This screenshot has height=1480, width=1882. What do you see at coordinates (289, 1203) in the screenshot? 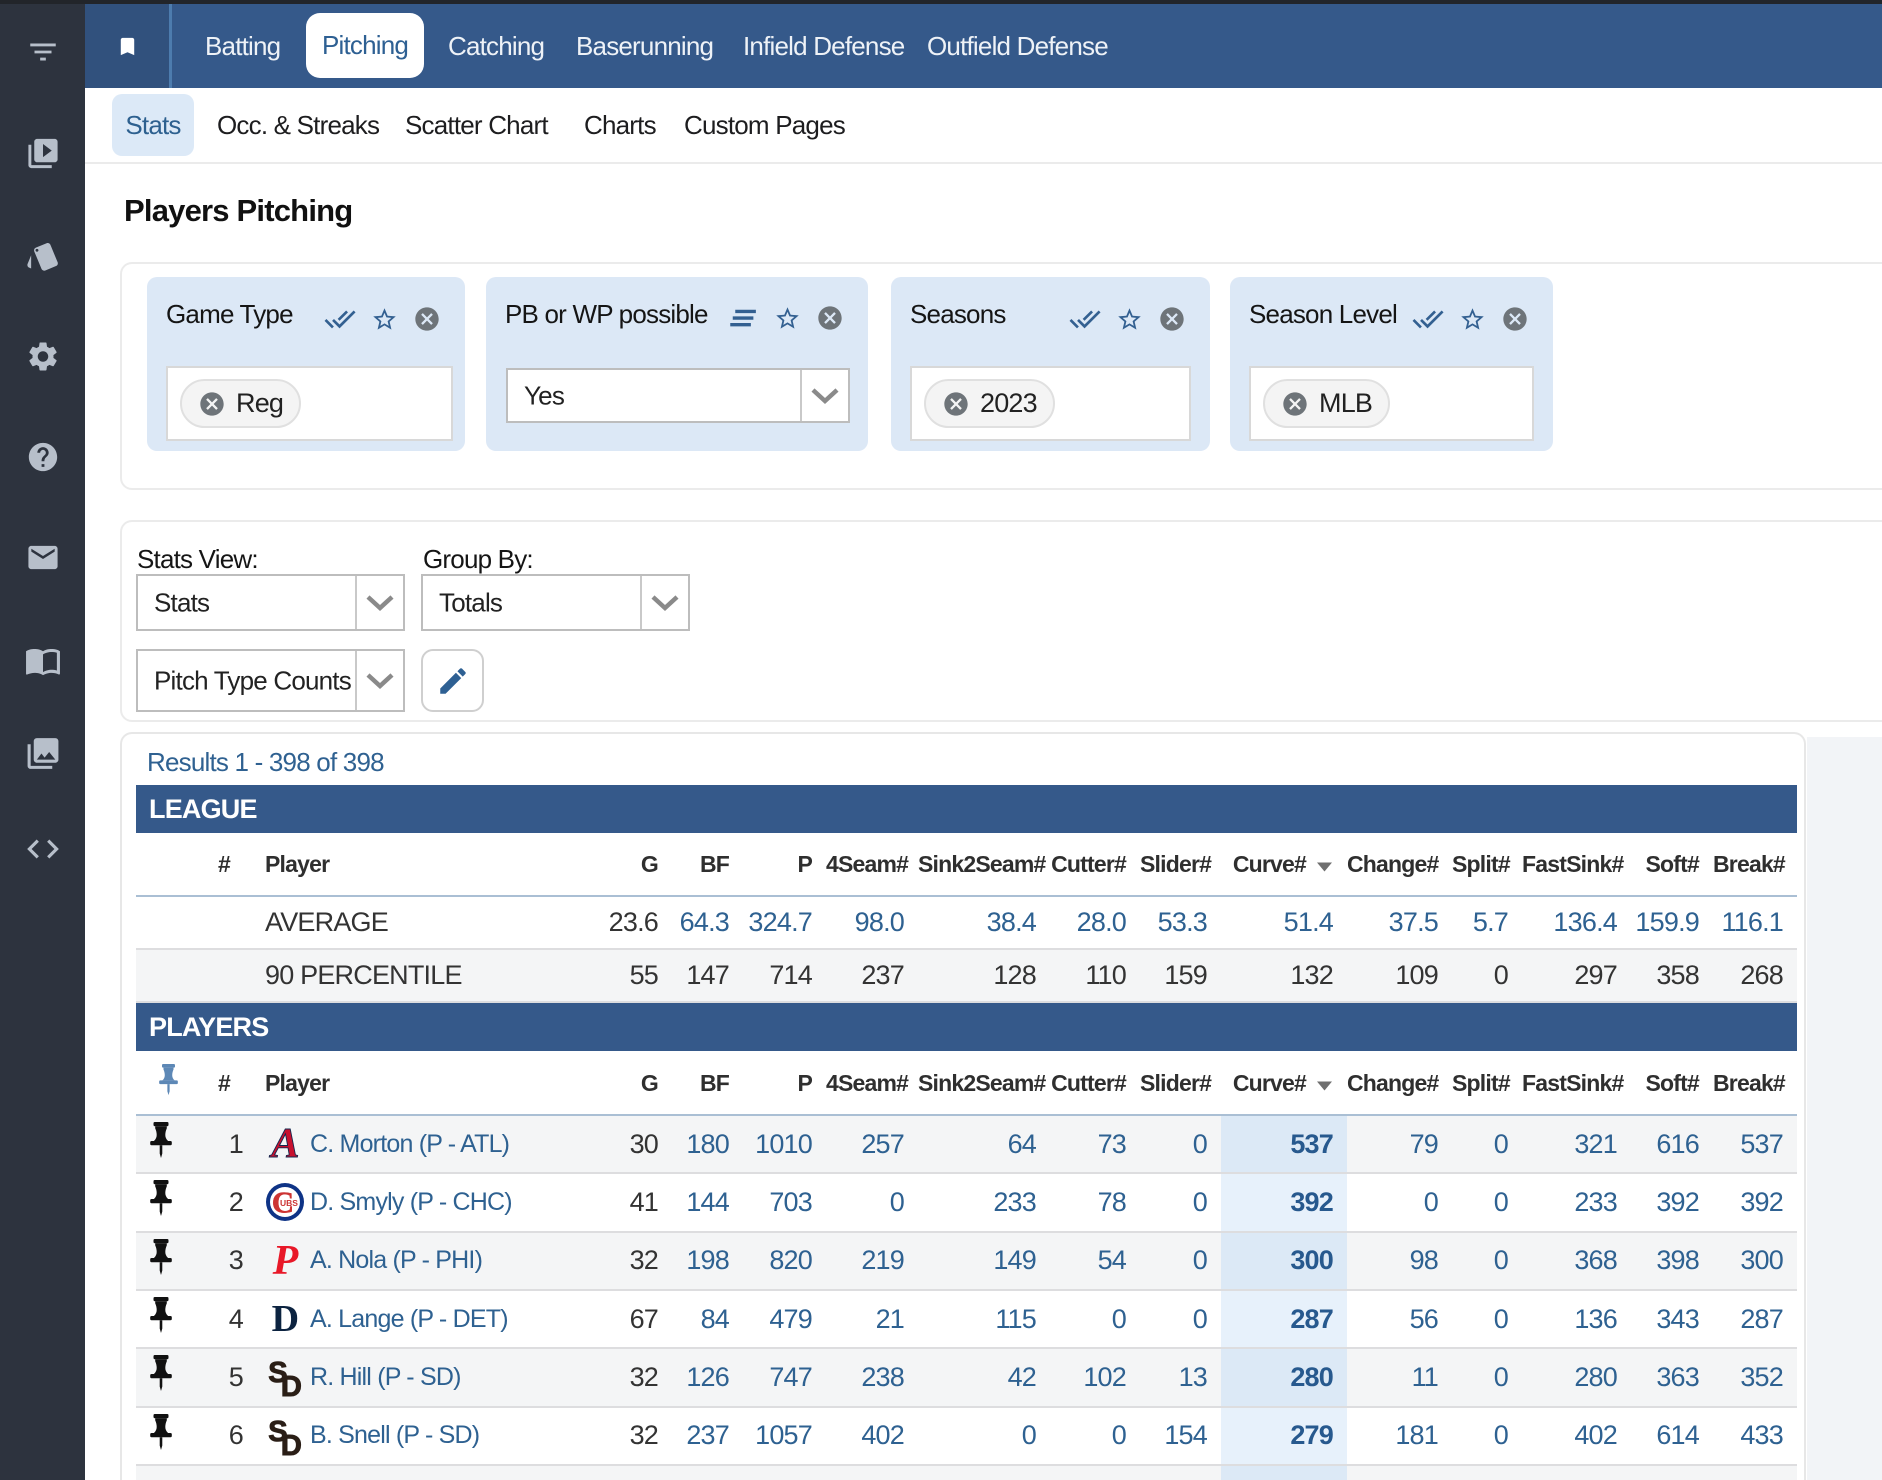
I see `svg-text: UBS` at bounding box center [289, 1203].